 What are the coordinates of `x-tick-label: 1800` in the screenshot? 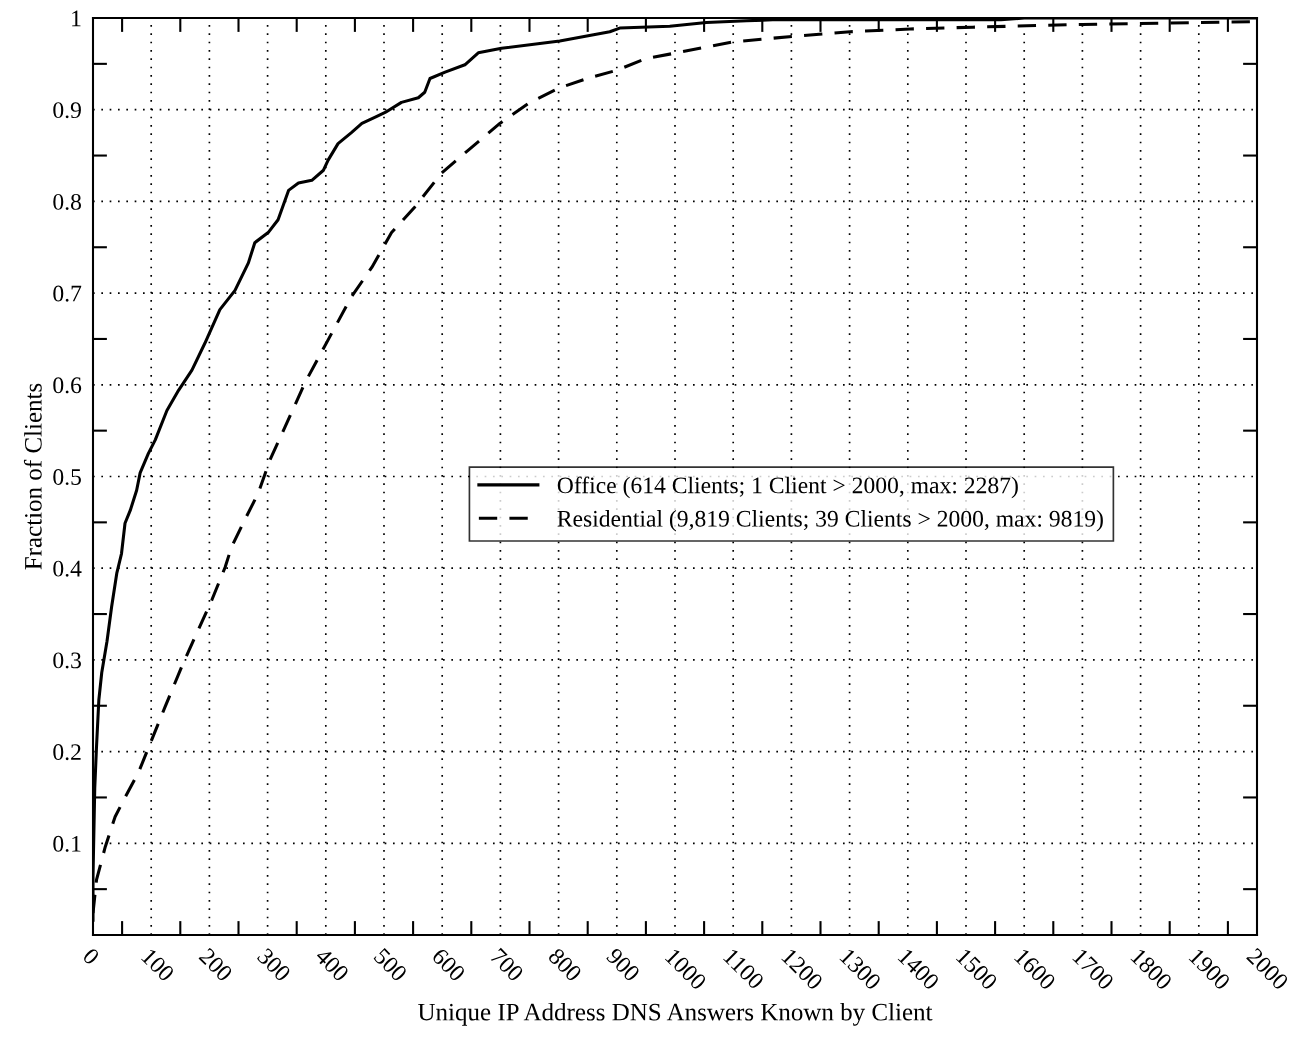 It's located at (1151, 969).